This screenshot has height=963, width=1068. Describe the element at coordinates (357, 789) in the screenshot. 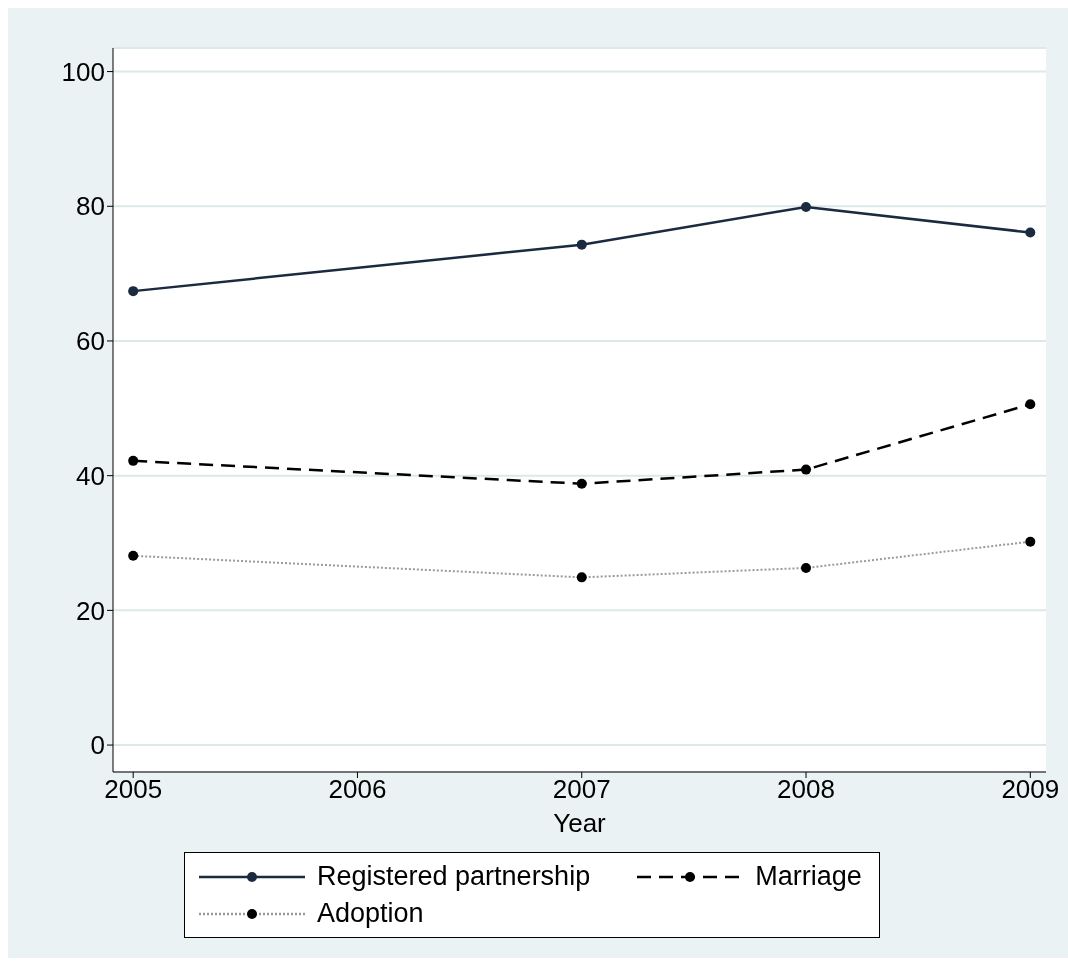

I see `x-tick-label: 2006` at that location.